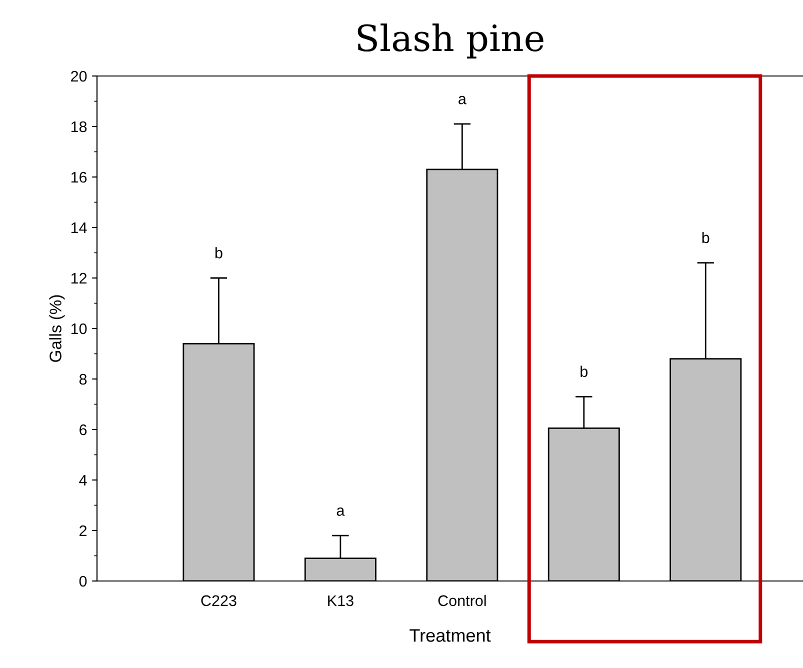  What do you see at coordinates (79, 126) in the screenshot?
I see `y-tick-label: 18` at bounding box center [79, 126].